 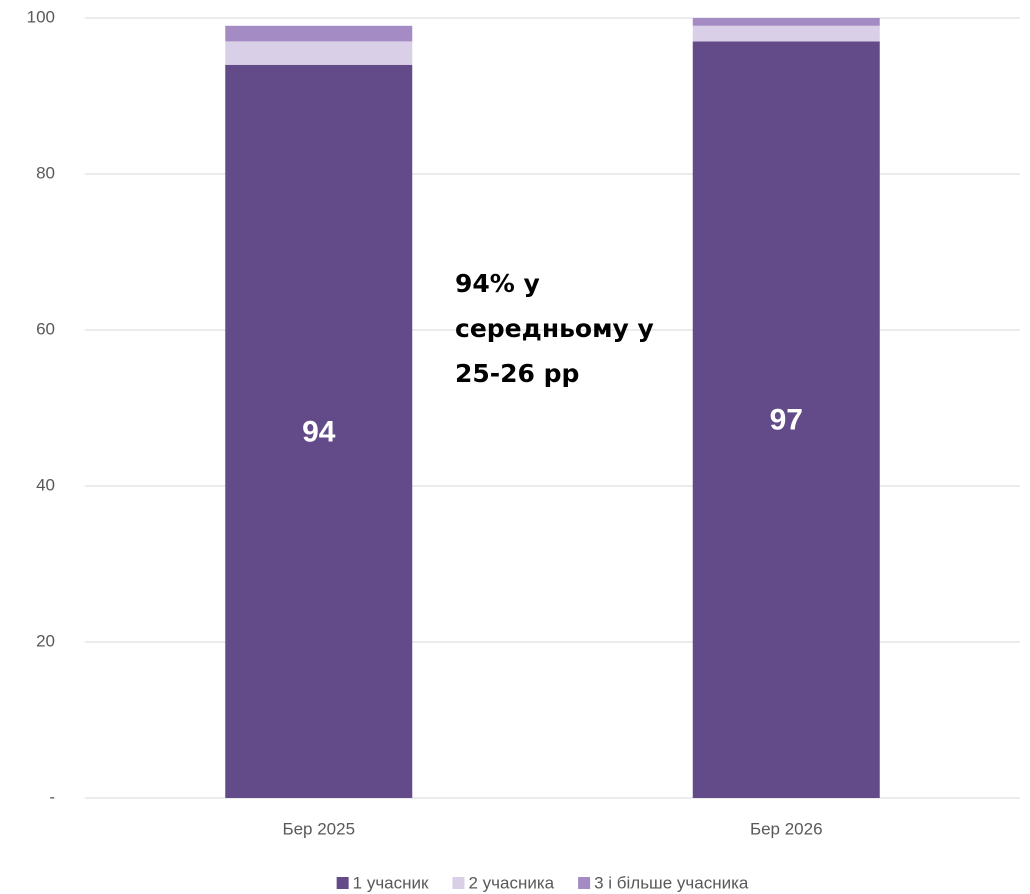 What do you see at coordinates (497, 283) in the screenshot?
I see `annotation: 94% у` at bounding box center [497, 283].